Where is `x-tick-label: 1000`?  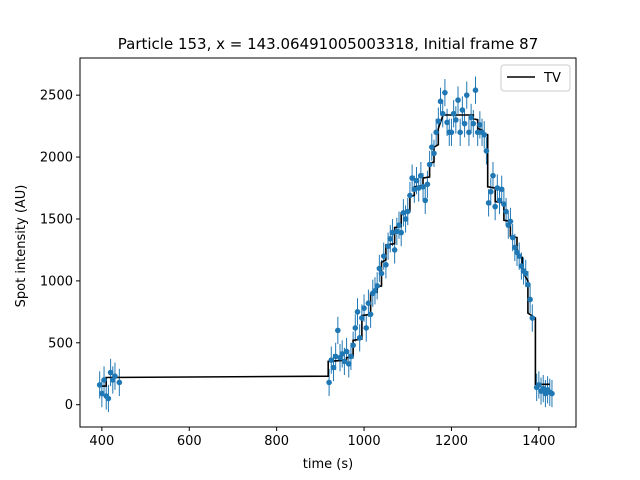
x-tick-label: 1000 is located at coordinates (364, 441).